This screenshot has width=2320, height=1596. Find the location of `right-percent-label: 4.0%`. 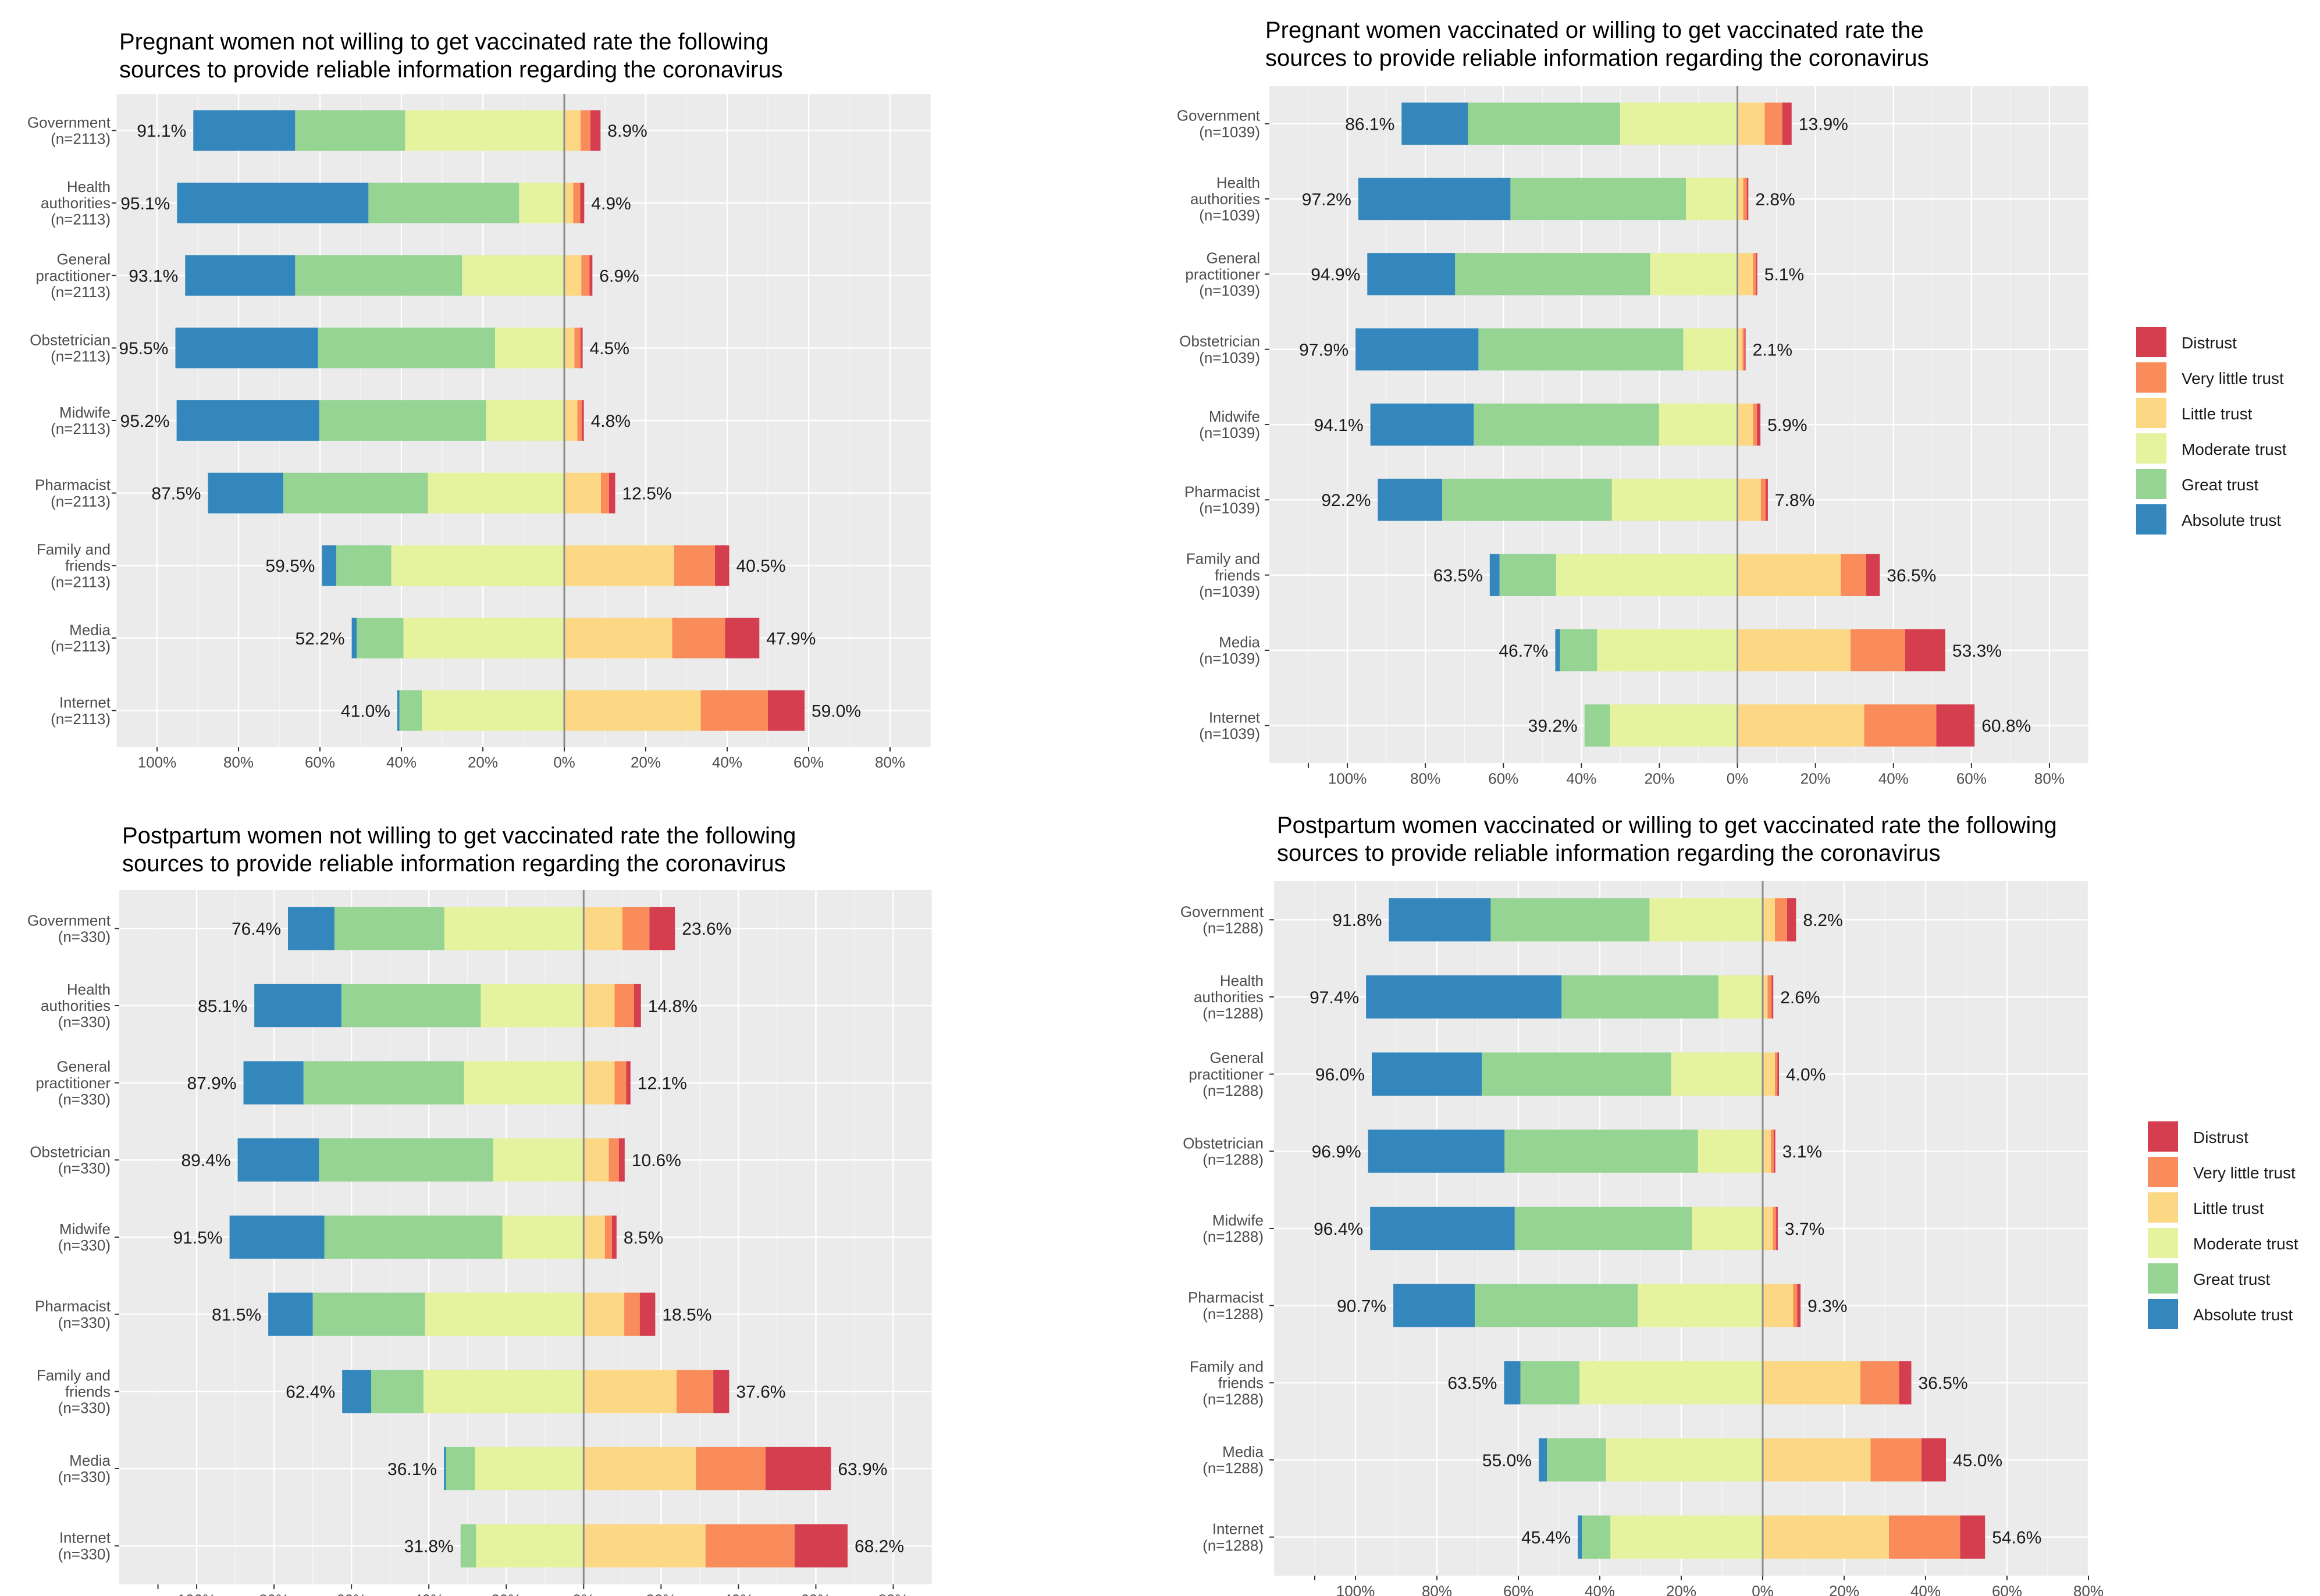

right-percent-label: 4.0% is located at coordinates (1806, 1074).